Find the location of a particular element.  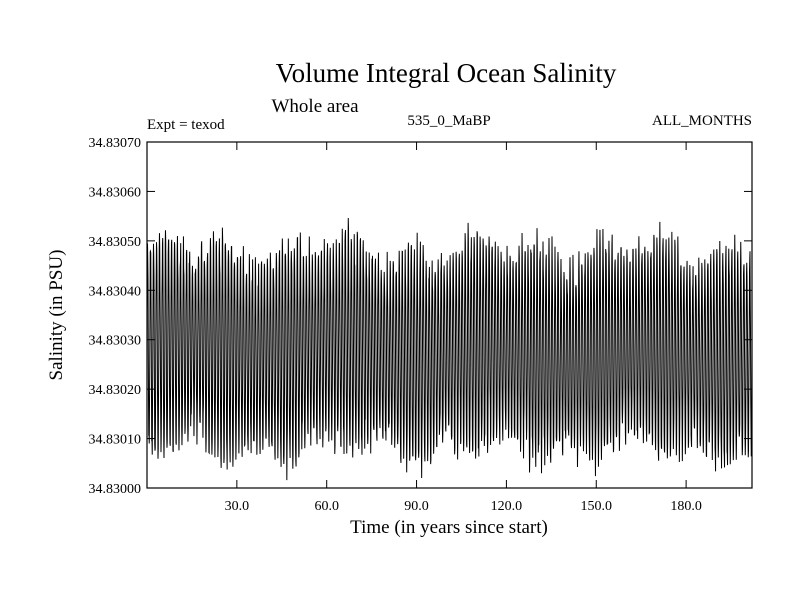

y-axis-label: Salinity (in PSU) is located at coordinates (56, 315).